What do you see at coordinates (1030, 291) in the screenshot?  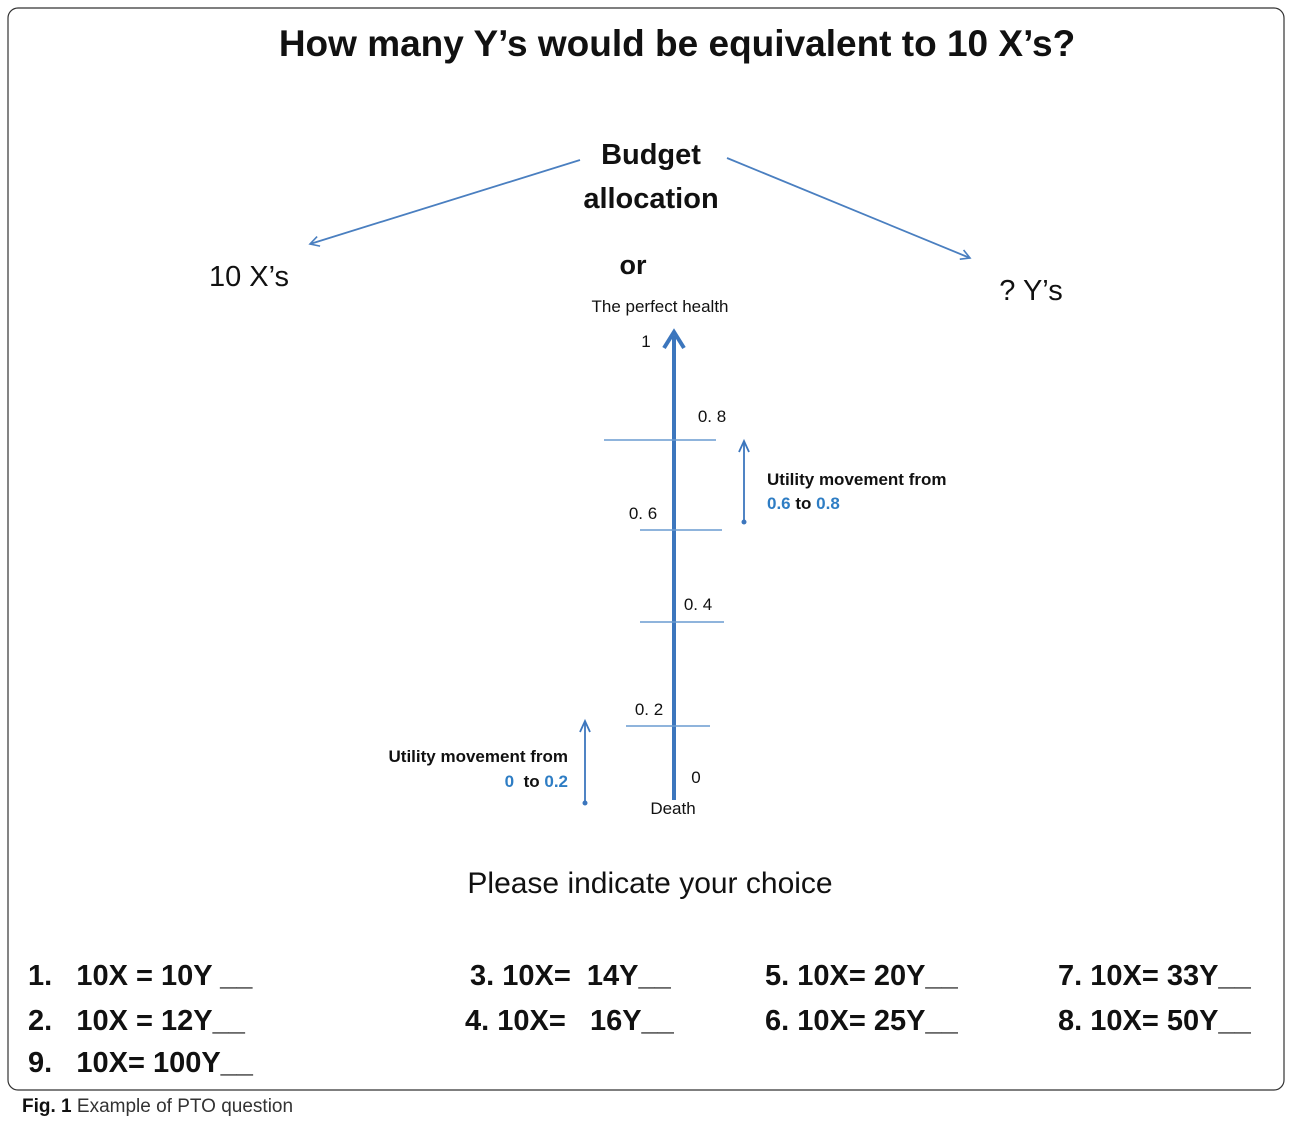 I see `right-option: ? Y’s` at bounding box center [1030, 291].